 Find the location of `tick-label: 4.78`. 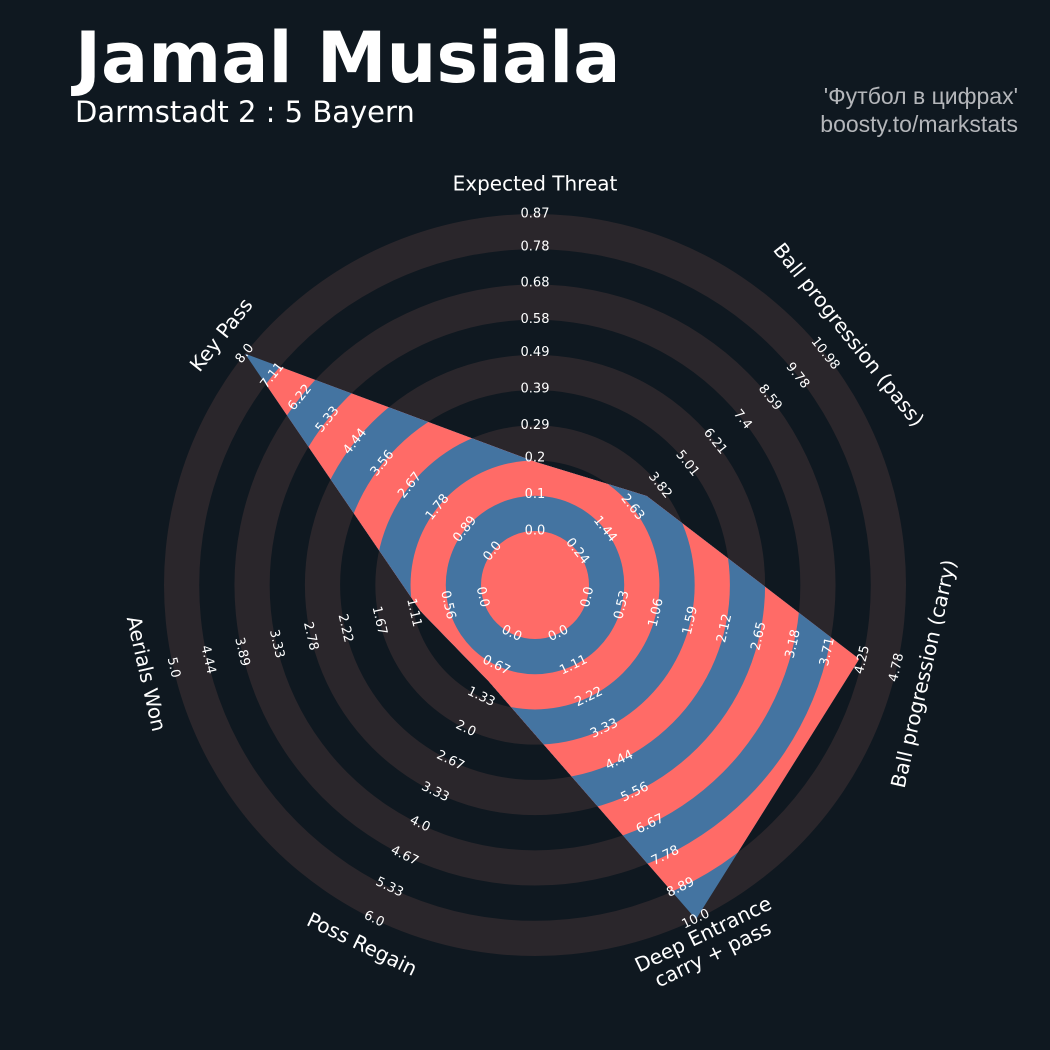

tick-label: 4.78 is located at coordinates (896, 668).